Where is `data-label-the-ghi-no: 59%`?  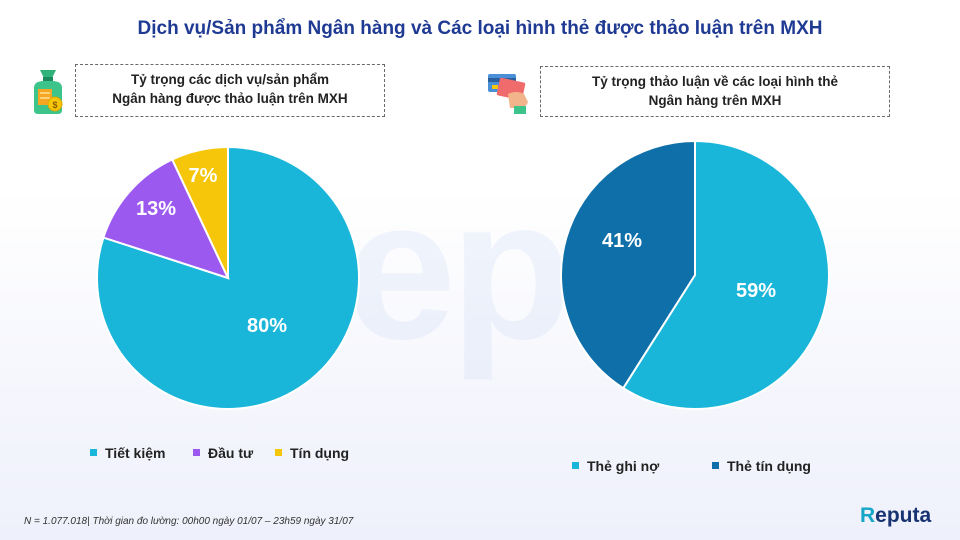 data-label-the-ghi-no: 59% is located at coordinates (756, 291).